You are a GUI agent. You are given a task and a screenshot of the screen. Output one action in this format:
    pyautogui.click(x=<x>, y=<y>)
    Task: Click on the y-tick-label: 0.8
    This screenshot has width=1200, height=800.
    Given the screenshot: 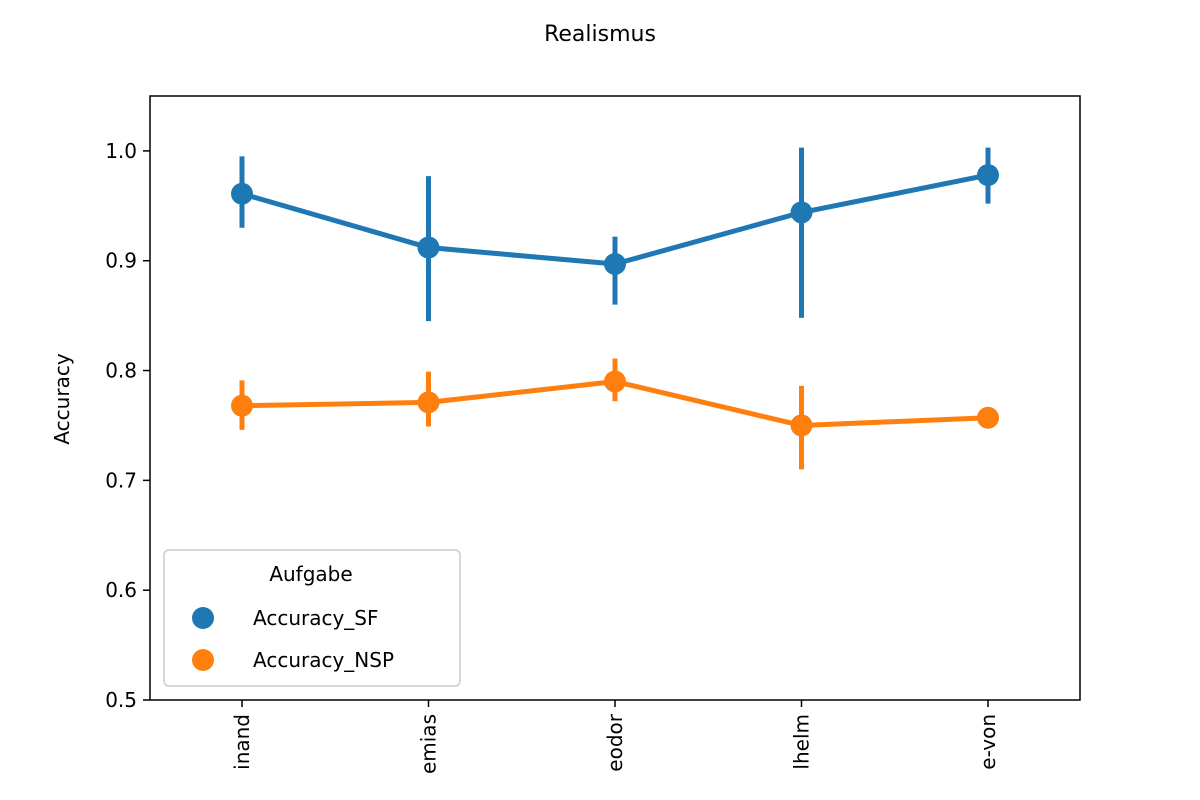 What is the action you would take?
    pyautogui.click(x=121, y=371)
    